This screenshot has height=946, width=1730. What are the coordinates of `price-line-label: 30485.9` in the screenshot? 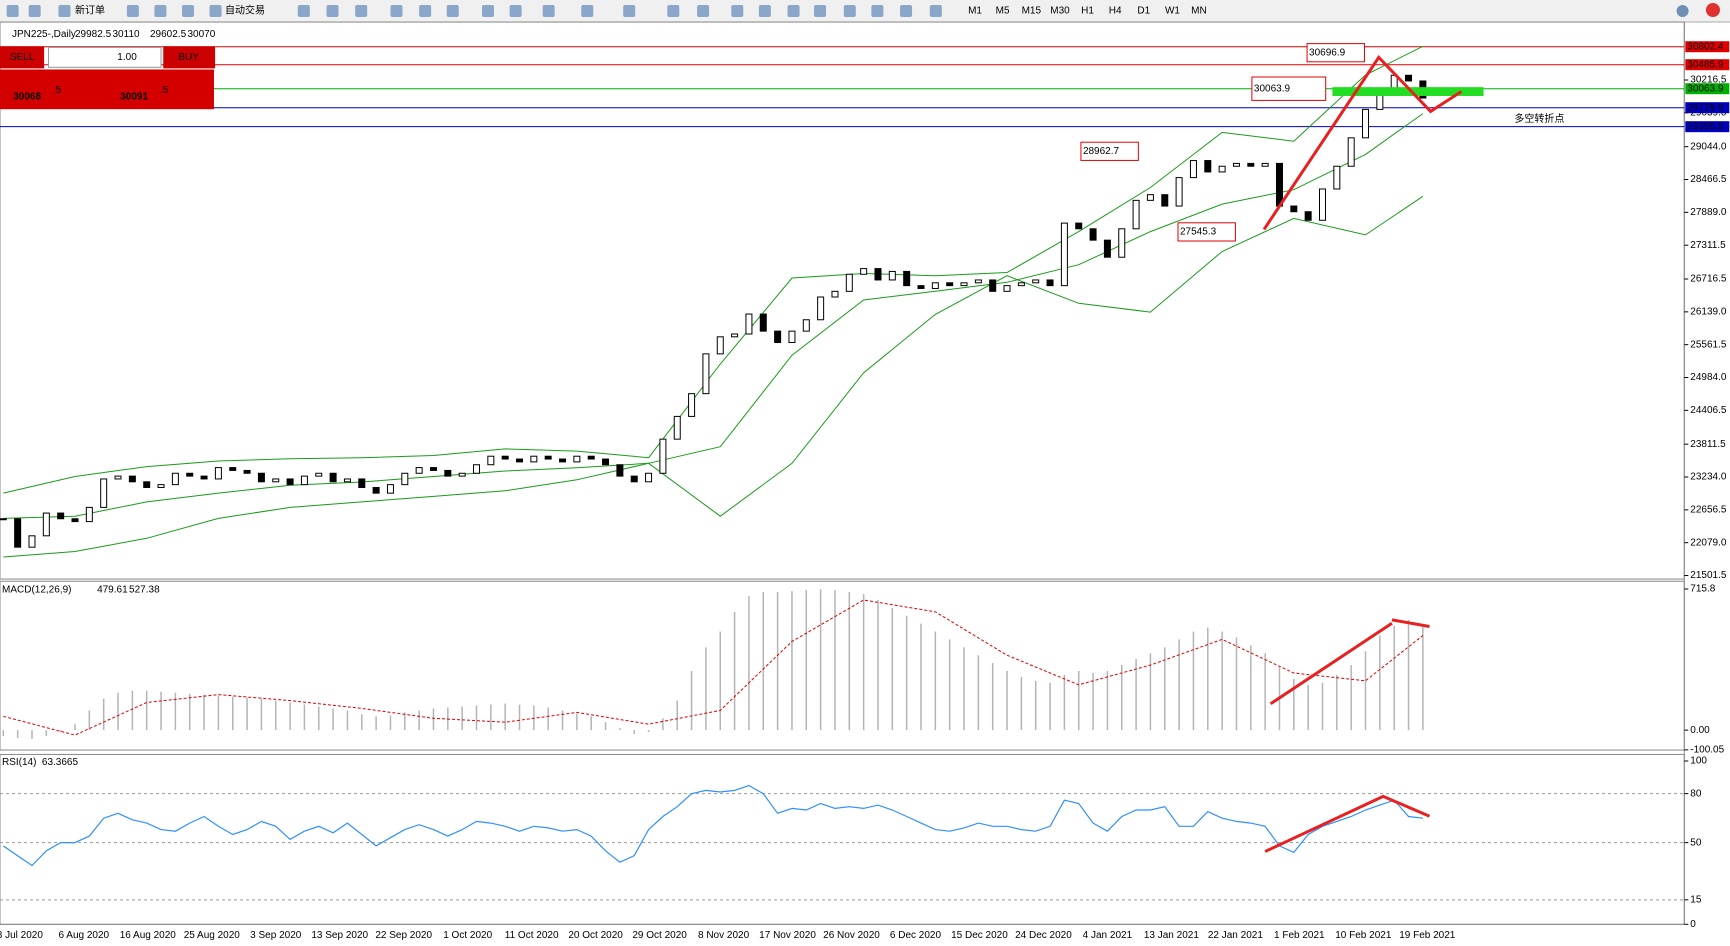 It's located at (1705, 64).